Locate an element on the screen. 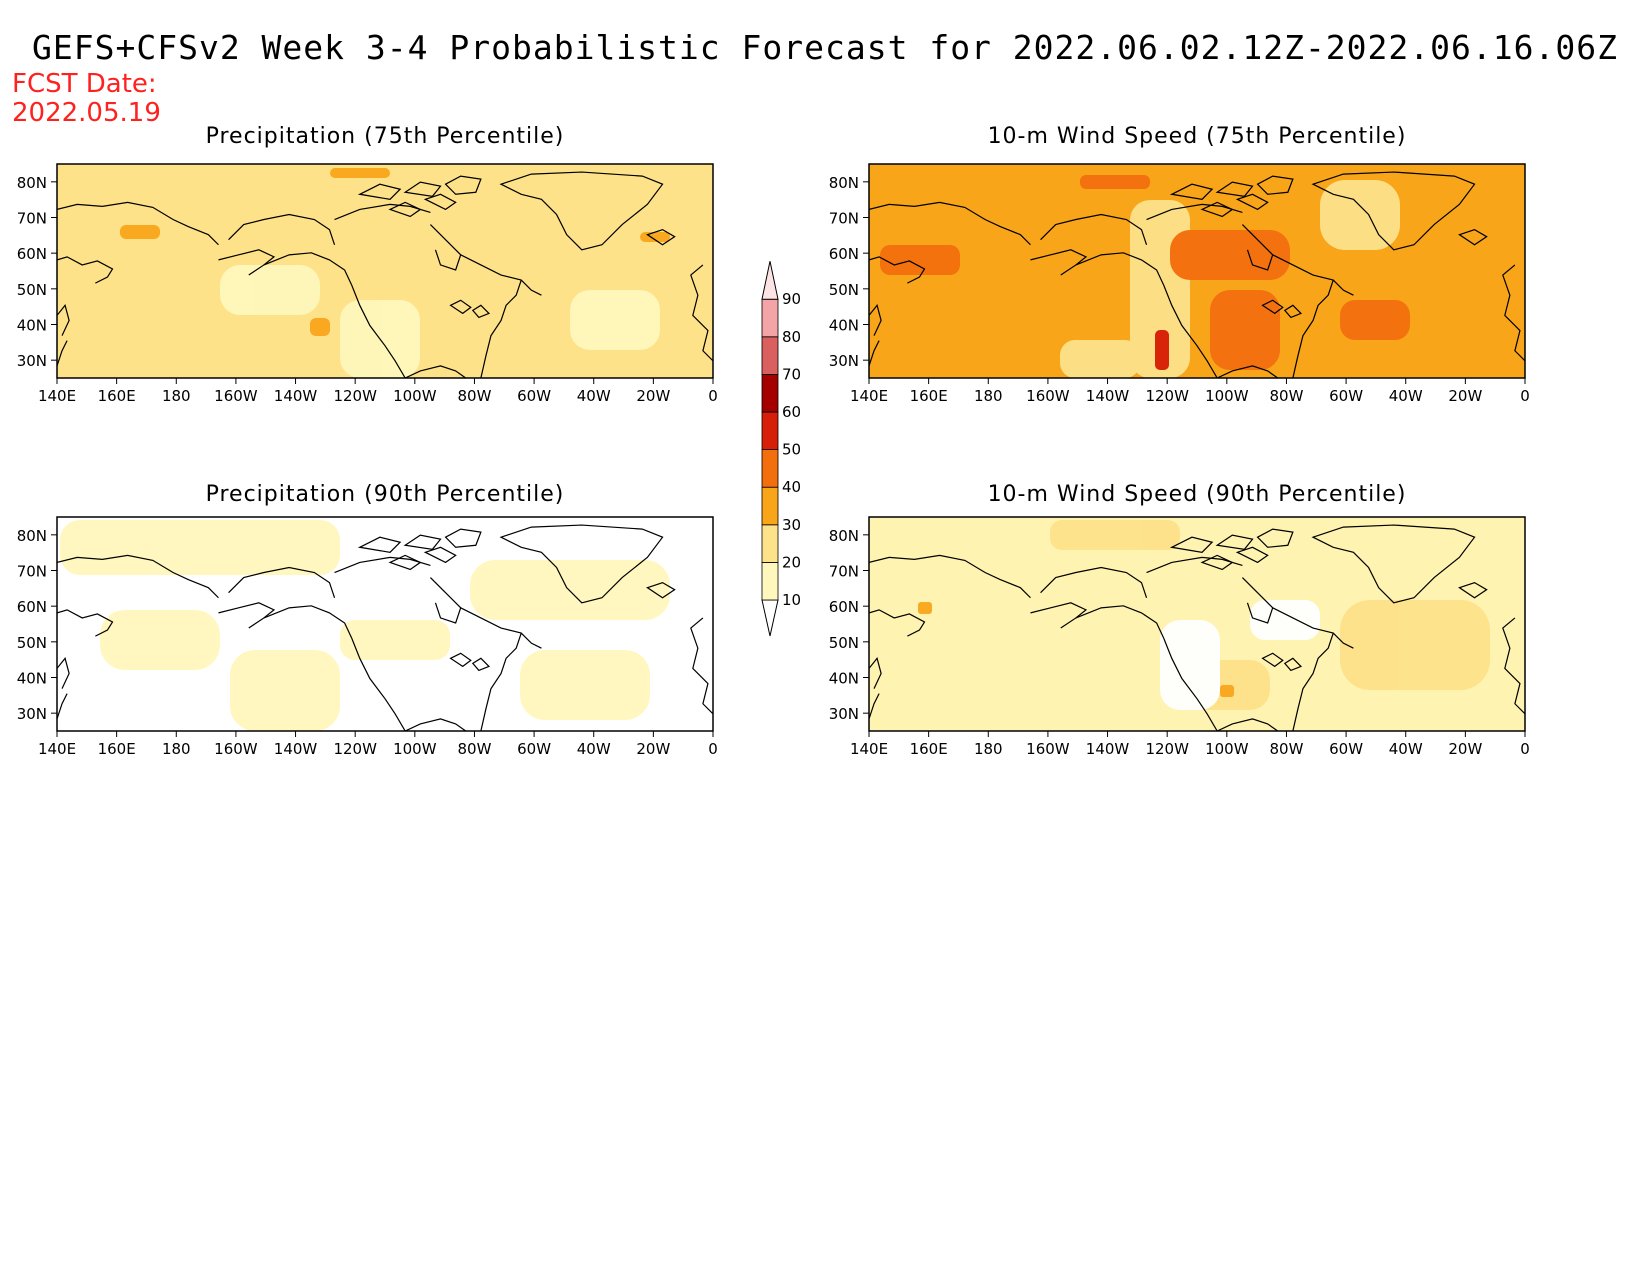 The width and height of the screenshot is (1650, 1275). colorbar: 10 20 30 40 50 60 70 80 90 is located at coordinates (781, 449).